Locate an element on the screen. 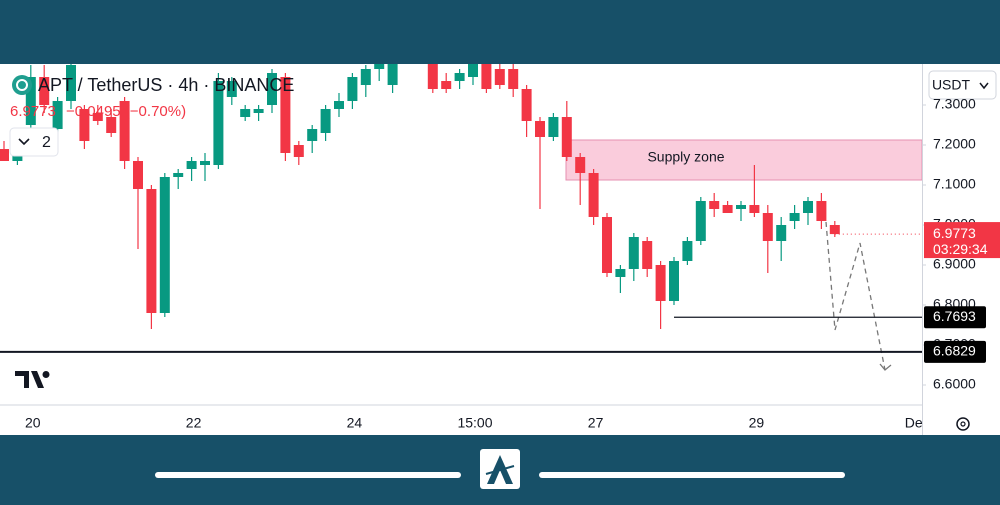 This screenshot has width=1000, height=505. settings-icon is located at coordinates (963, 424).